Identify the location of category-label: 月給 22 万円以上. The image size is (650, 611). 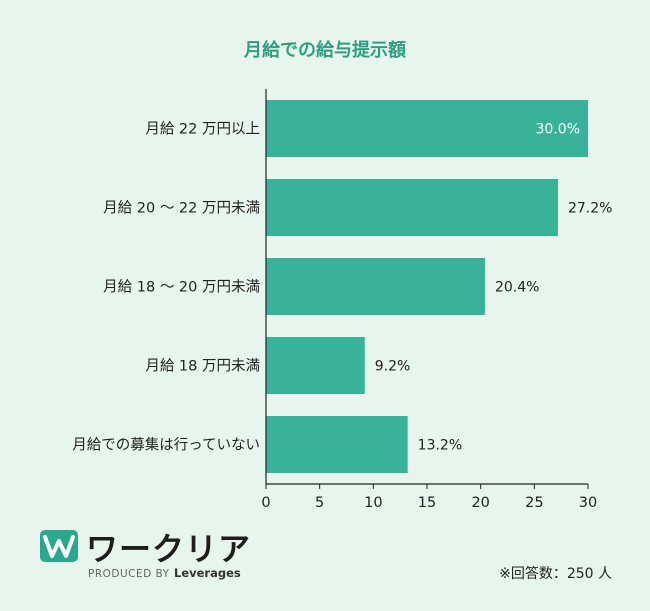
(202, 129).